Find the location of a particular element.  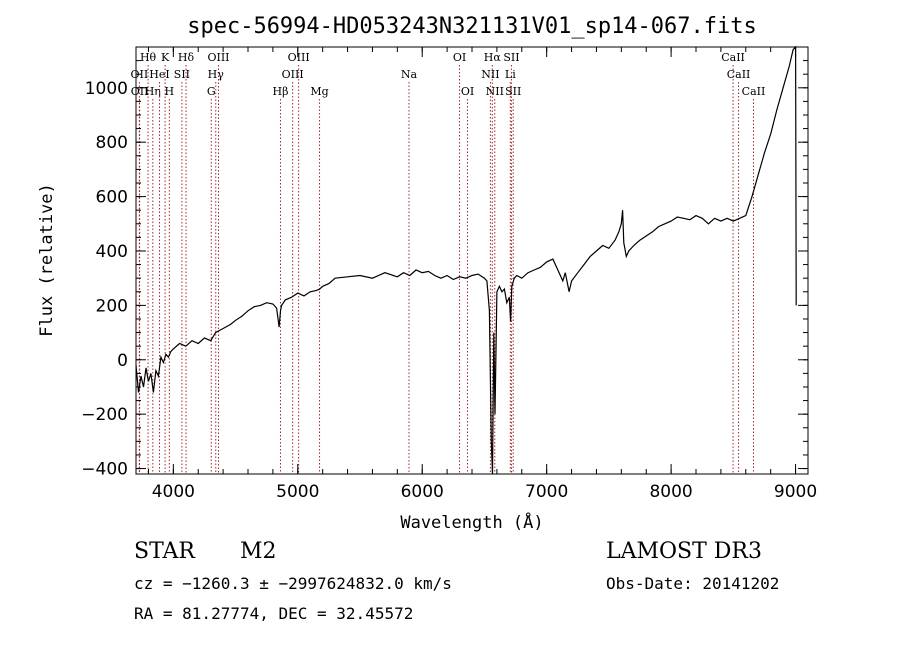

marker-label: HeI is located at coordinates (159, 74).